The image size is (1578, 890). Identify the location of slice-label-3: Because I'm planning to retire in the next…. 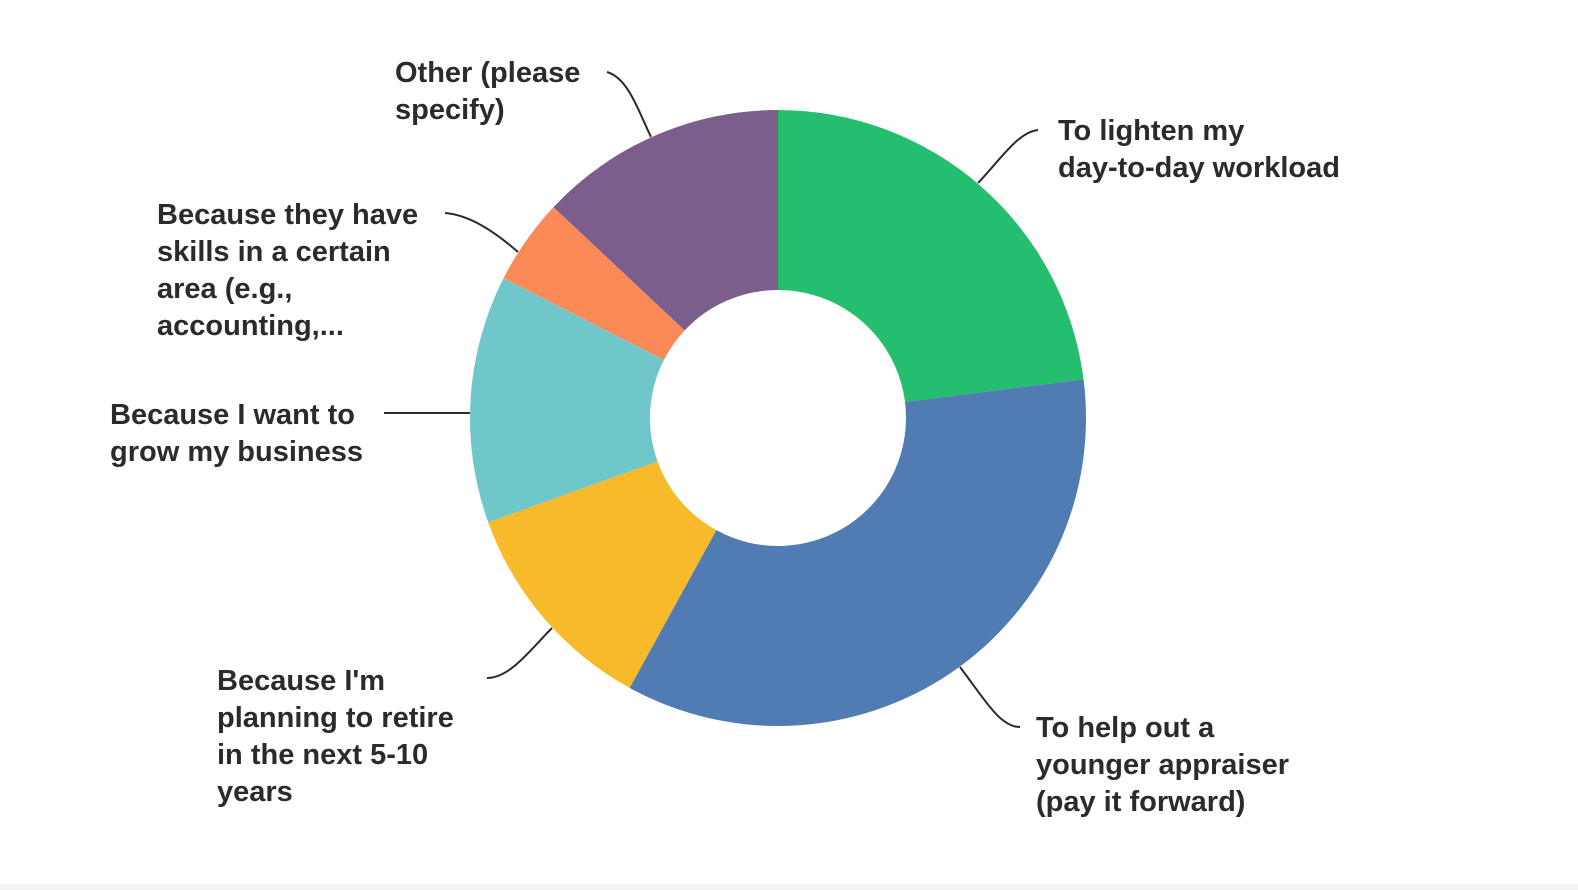
(335, 736).